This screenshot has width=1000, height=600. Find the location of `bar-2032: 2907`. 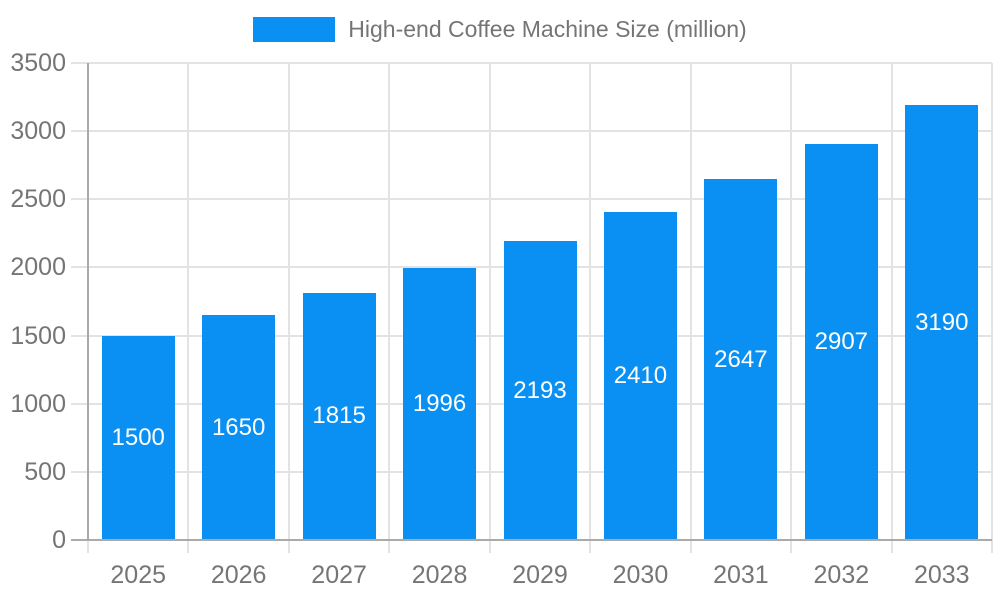

bar-2032: 2907 is located at coordinates (841, 341).